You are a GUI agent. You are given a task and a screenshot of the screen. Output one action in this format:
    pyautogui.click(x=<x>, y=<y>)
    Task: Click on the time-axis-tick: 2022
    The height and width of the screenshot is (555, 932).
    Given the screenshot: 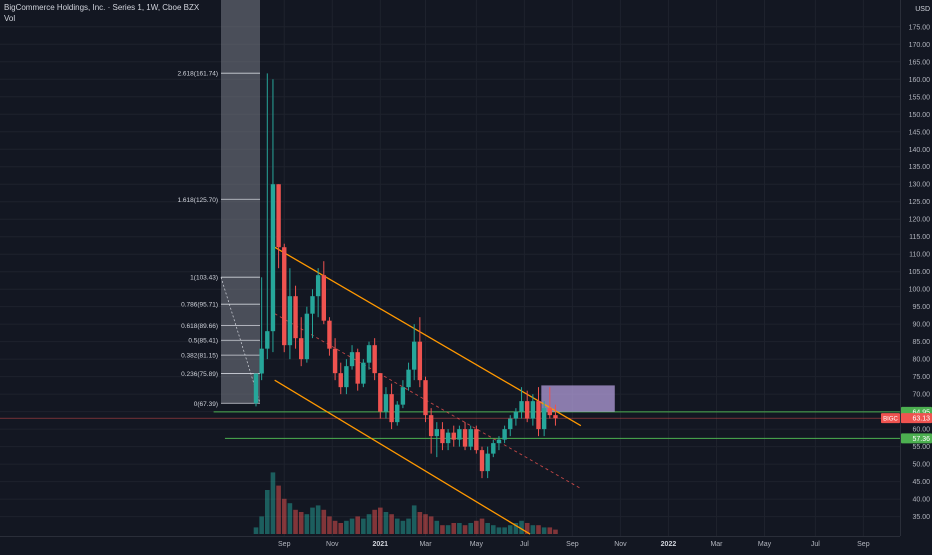 What is the action you would take?
    pyautogui.click(x=669, y=544)
    